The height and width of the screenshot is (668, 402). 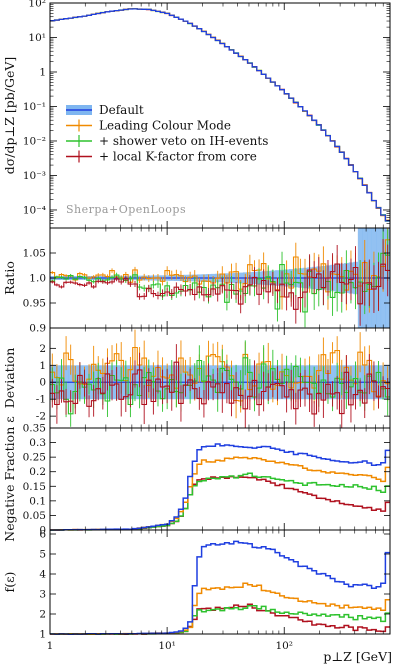 I want to click on deviation-ytick-label: 0, so click(x=42, y=383).